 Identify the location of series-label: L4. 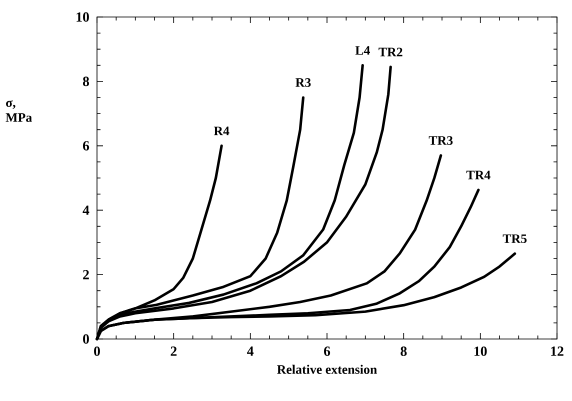
(362, 50).